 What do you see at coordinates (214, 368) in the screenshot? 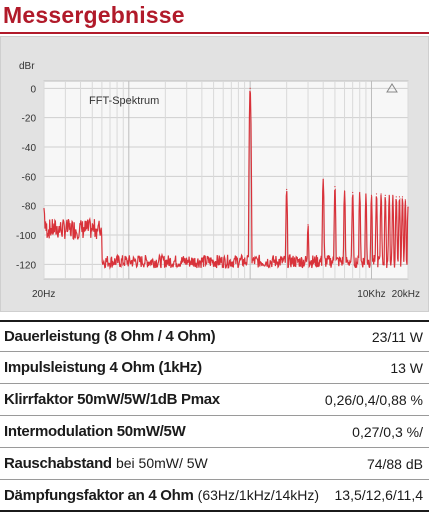
I see `result-row: Impulsleistung 4 Ohm (1kHz) 13 W` at bounding box center [214, 368].